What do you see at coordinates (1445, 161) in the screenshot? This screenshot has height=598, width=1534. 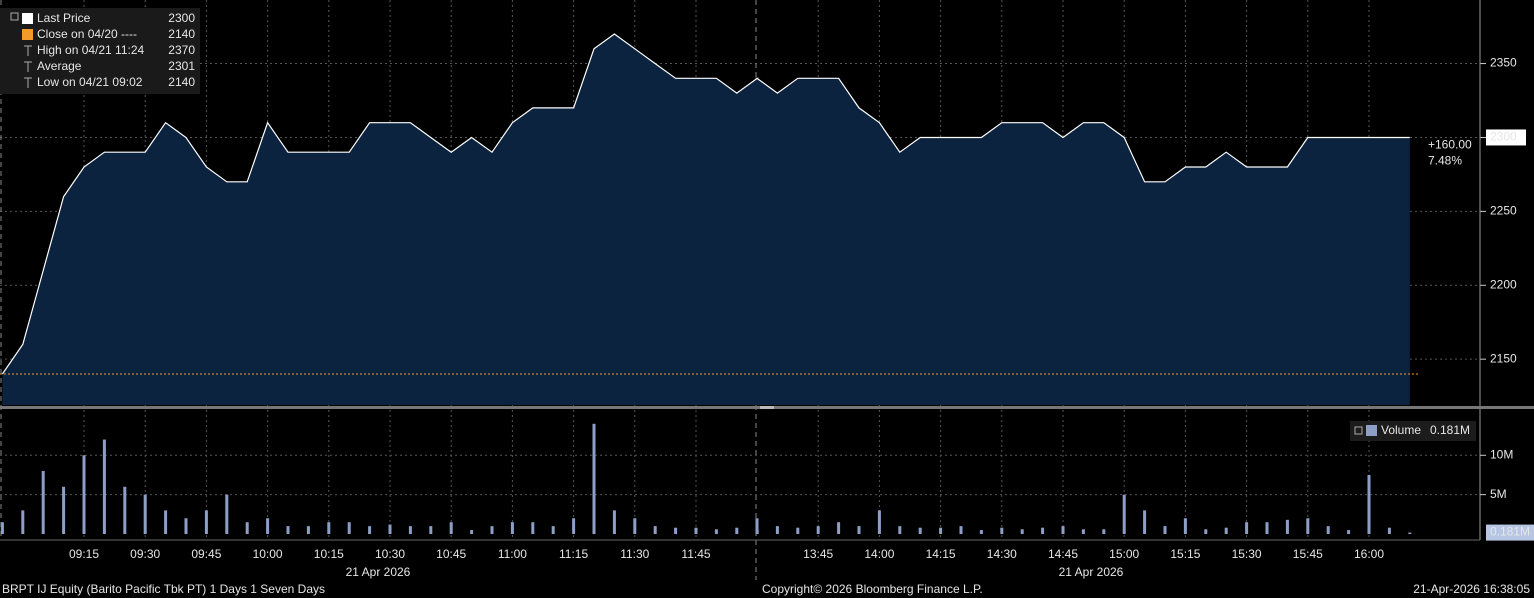 I see `change-percent: 7.48%` at bounding box center [1445, 161].